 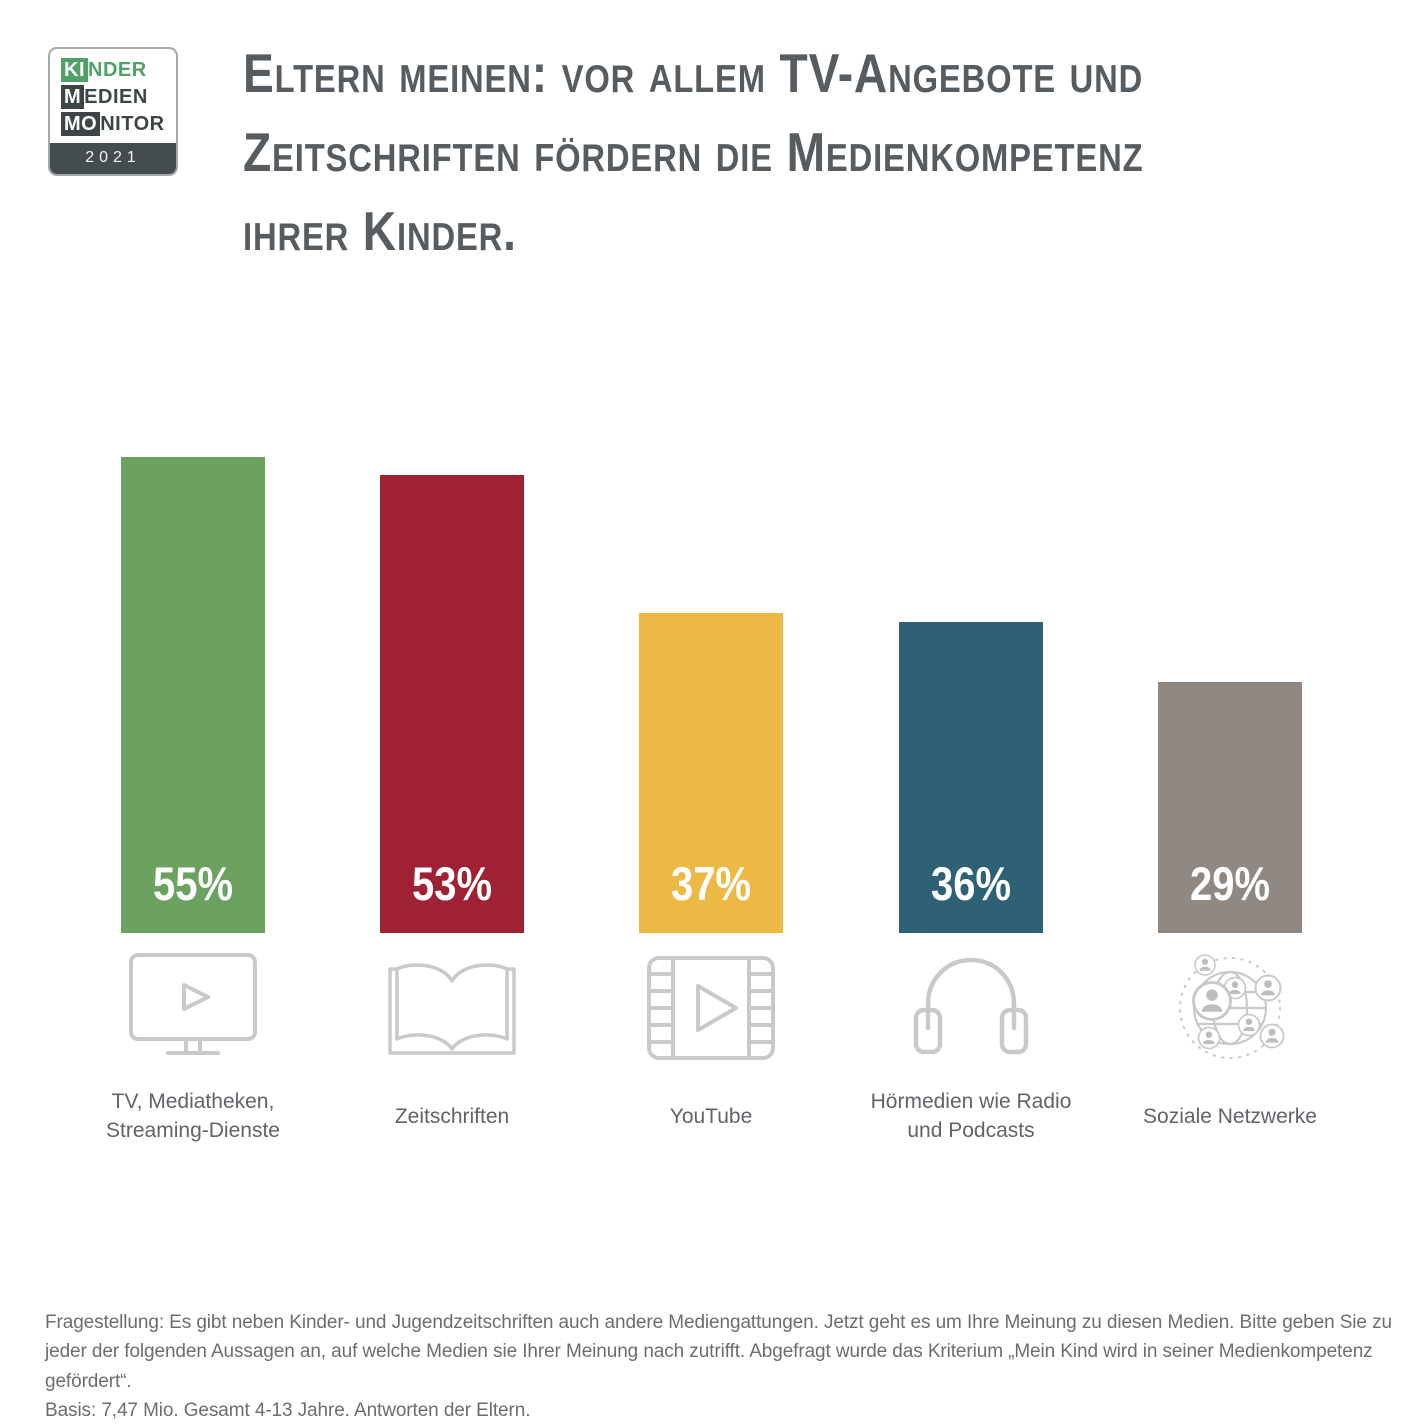 What do you see at coordinates (193, 1008) in the screenshot?
I see `tv-icon` at bounding box center [193, 1008].